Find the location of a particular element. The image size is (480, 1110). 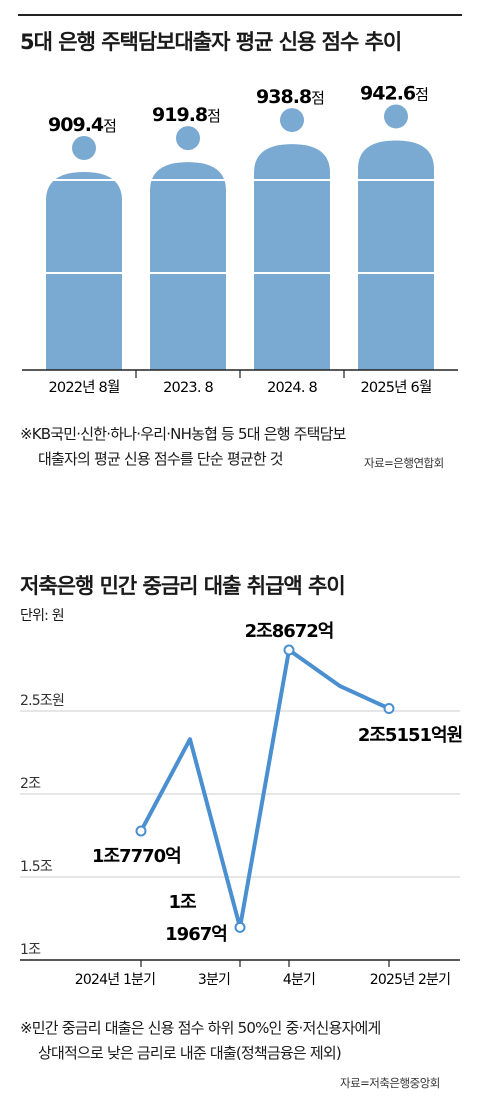

x-tick-label-1: 3분기 is located at coordinates (214, 980).